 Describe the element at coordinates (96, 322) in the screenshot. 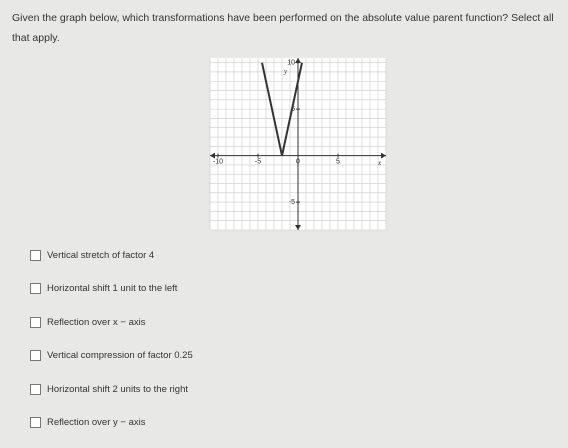

I see `option-label: Reflection over x − axis` at that location.